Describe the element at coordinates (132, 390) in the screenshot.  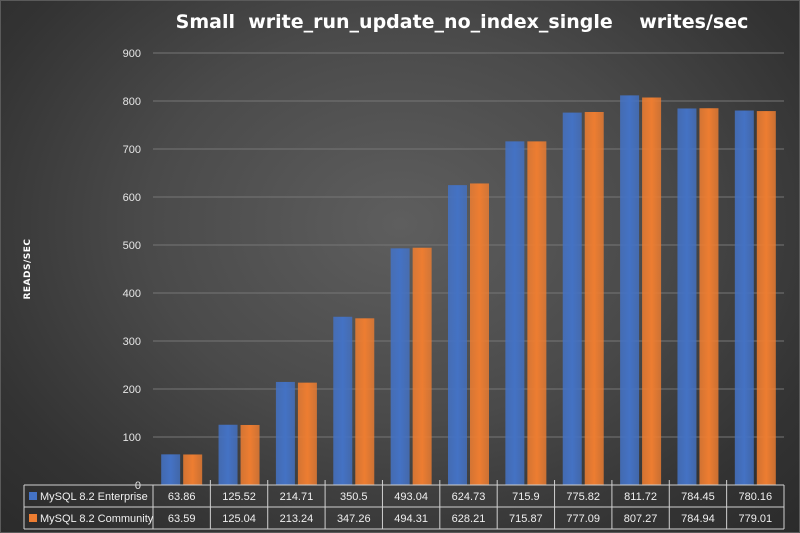
I see `y-tick-label: 200` at that location.